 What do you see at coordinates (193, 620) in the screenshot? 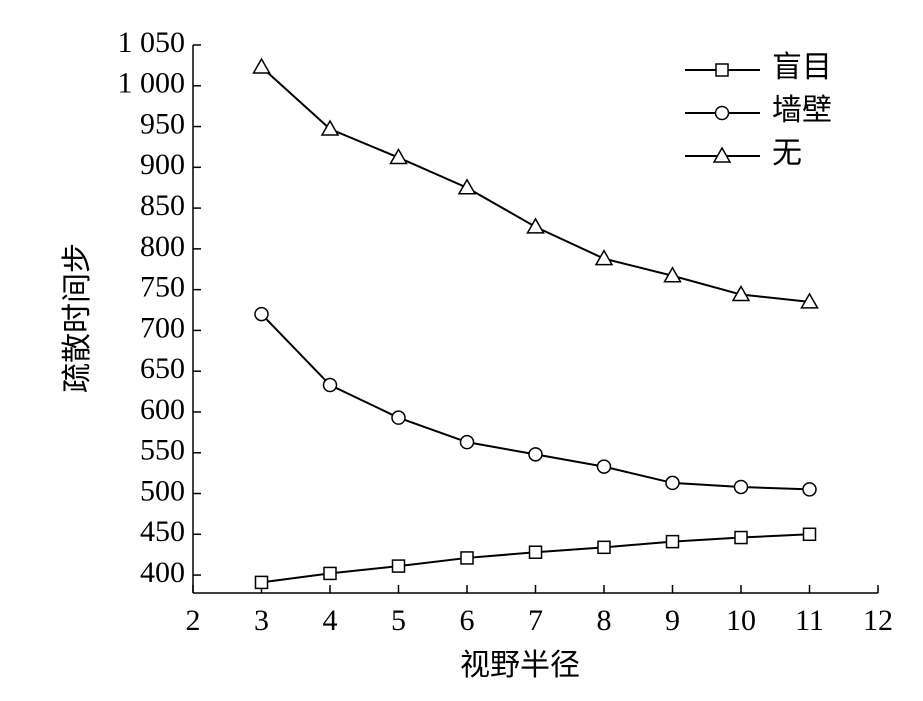
I see `x-tick-label: 2` at bounding box center [193, 620].